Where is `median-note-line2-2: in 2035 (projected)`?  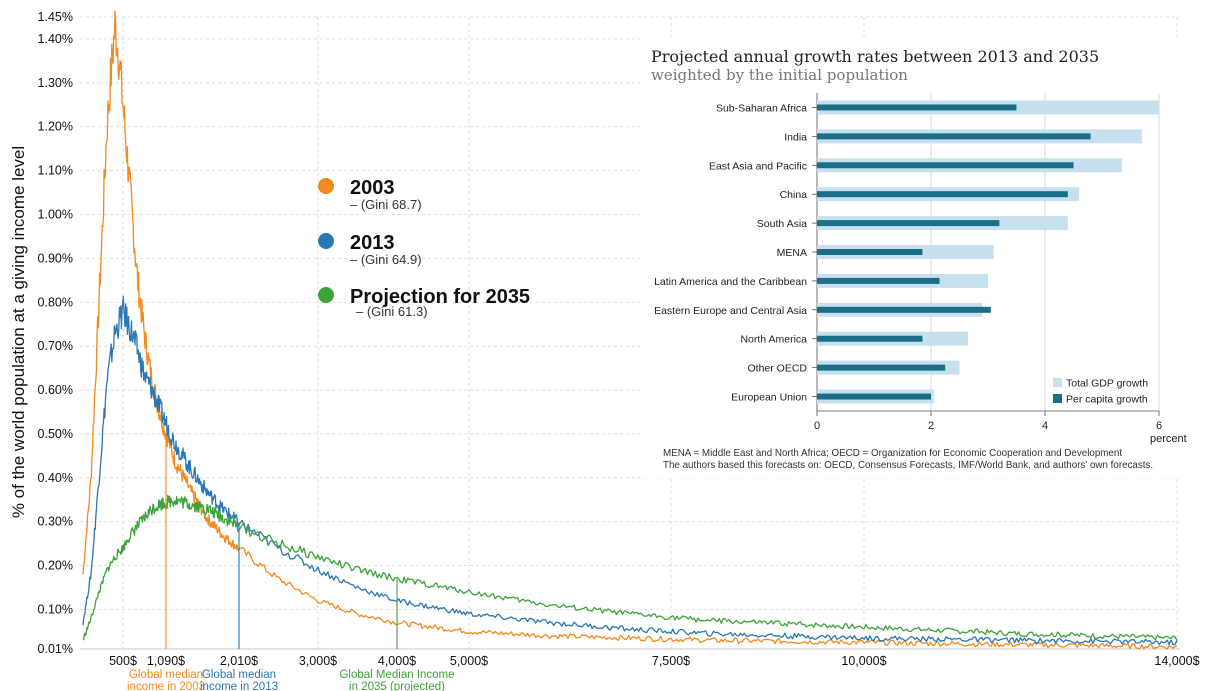 median-note-line2-2: in 2035 (projected) is located at coordinates (397, 686).